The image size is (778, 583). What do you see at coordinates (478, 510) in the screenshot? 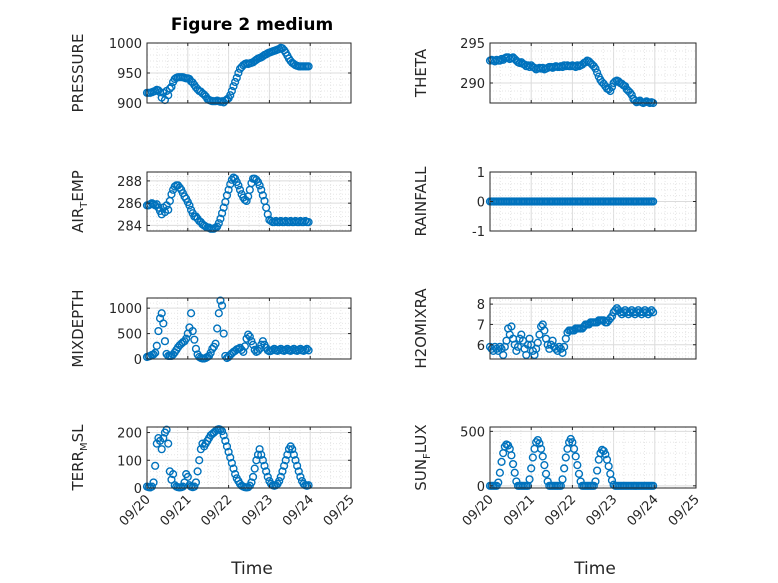
I see `x-tick-label: 09/20` at bounding box center [478, 510].